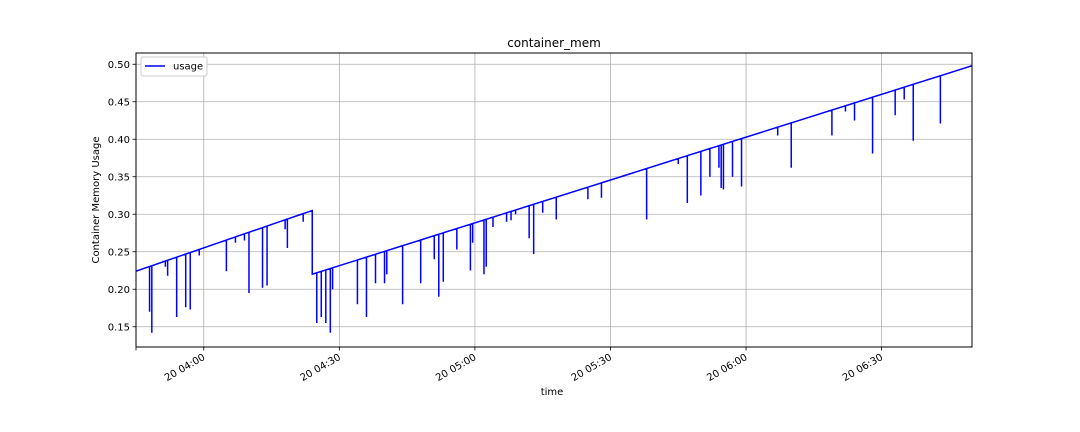 Image resolution: width=1080 pixels, height=432 pixels. Describe the element at coordinates (119, 290) in the screenshot. I see `y-tick-label: 0.20` at that location.